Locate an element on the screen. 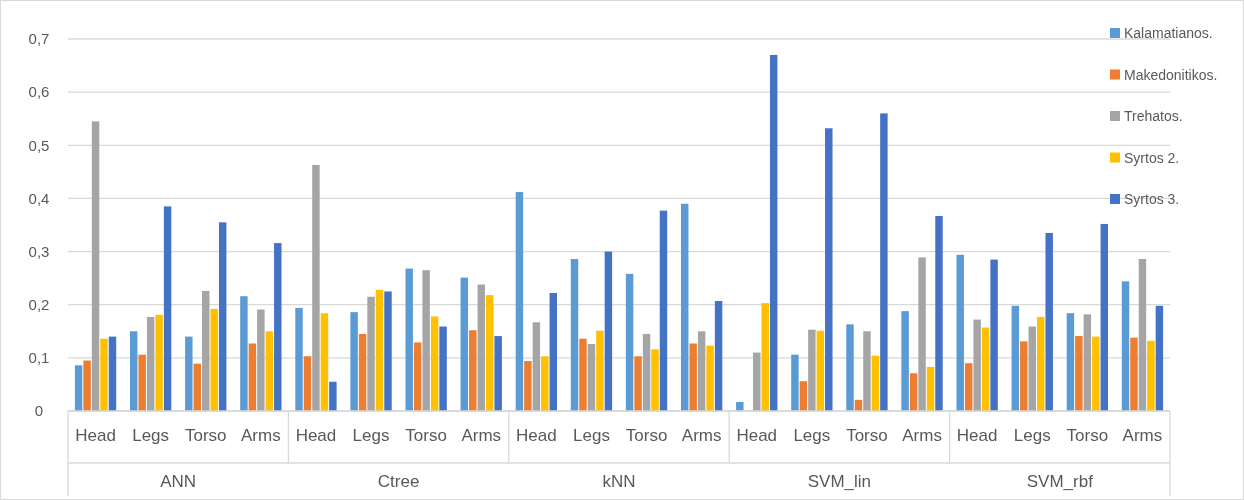  y-tick-label: 0,4 is located at coordinates (39, 198).